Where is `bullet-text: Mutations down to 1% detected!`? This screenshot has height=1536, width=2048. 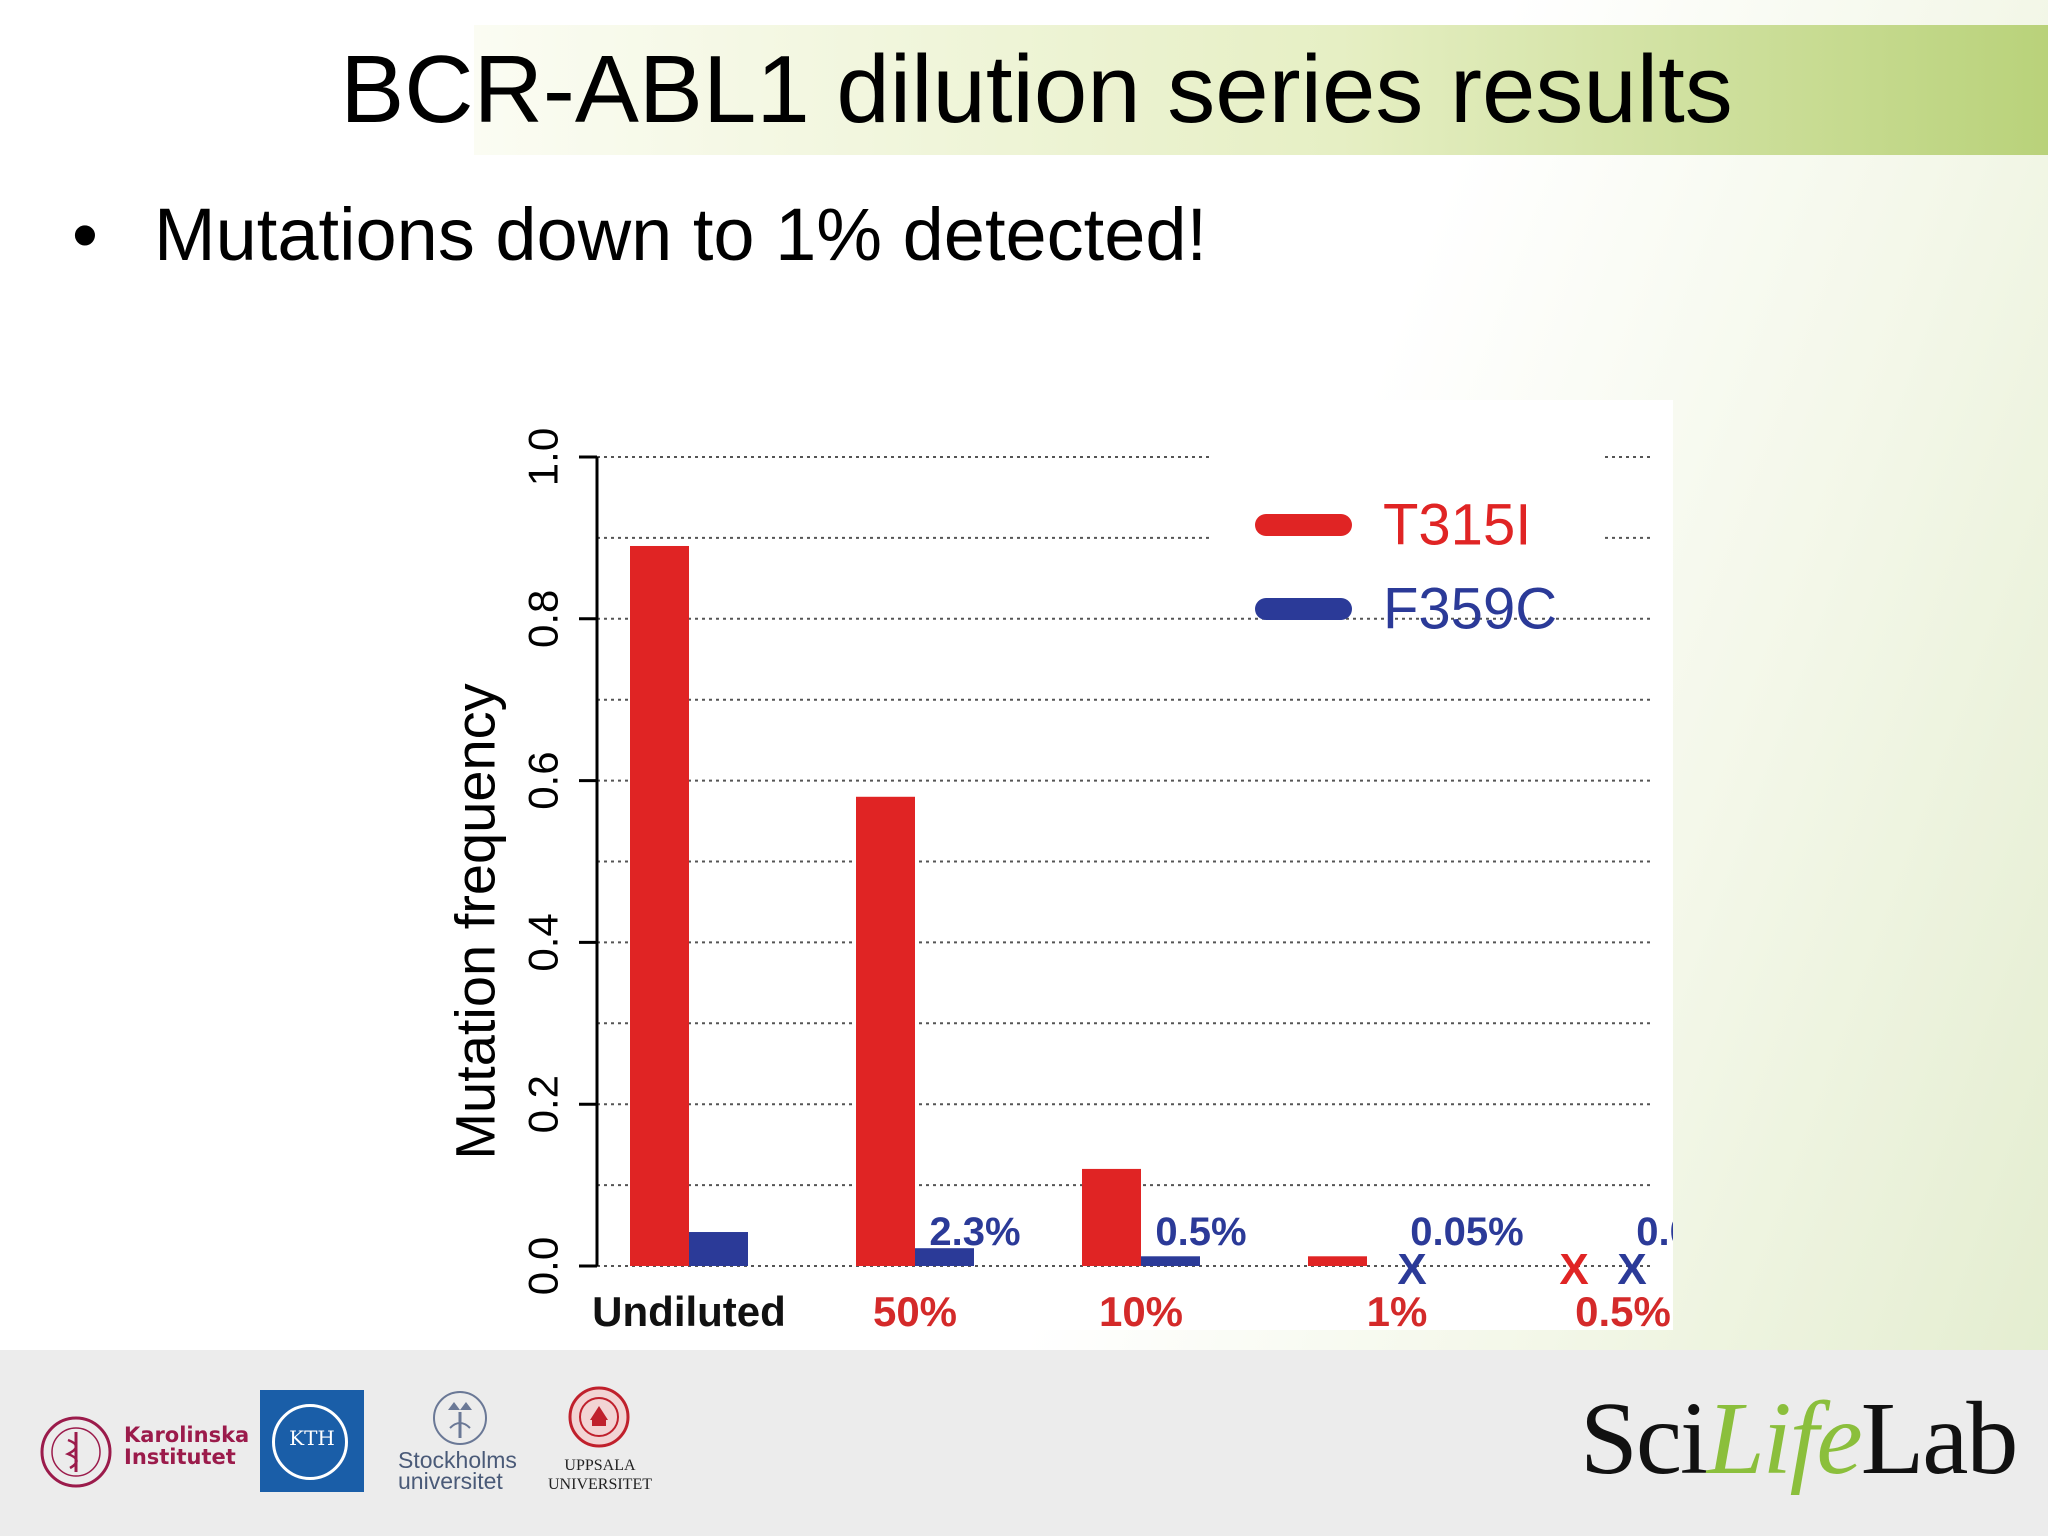 bullet-text: Mutations down to 1% detected! is located at coordinates (681, 234).